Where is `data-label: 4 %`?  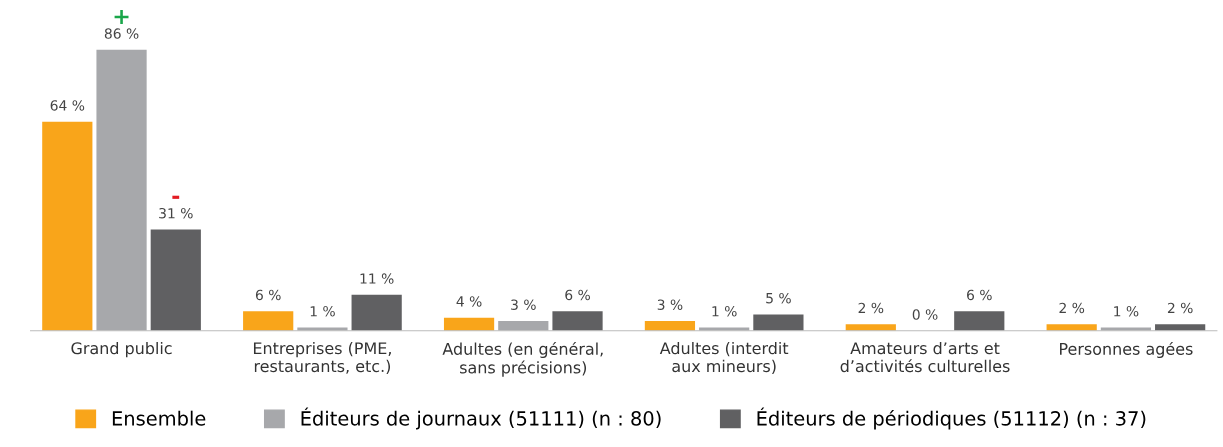
data-label: 4 % is located at coordinates (469, 301).